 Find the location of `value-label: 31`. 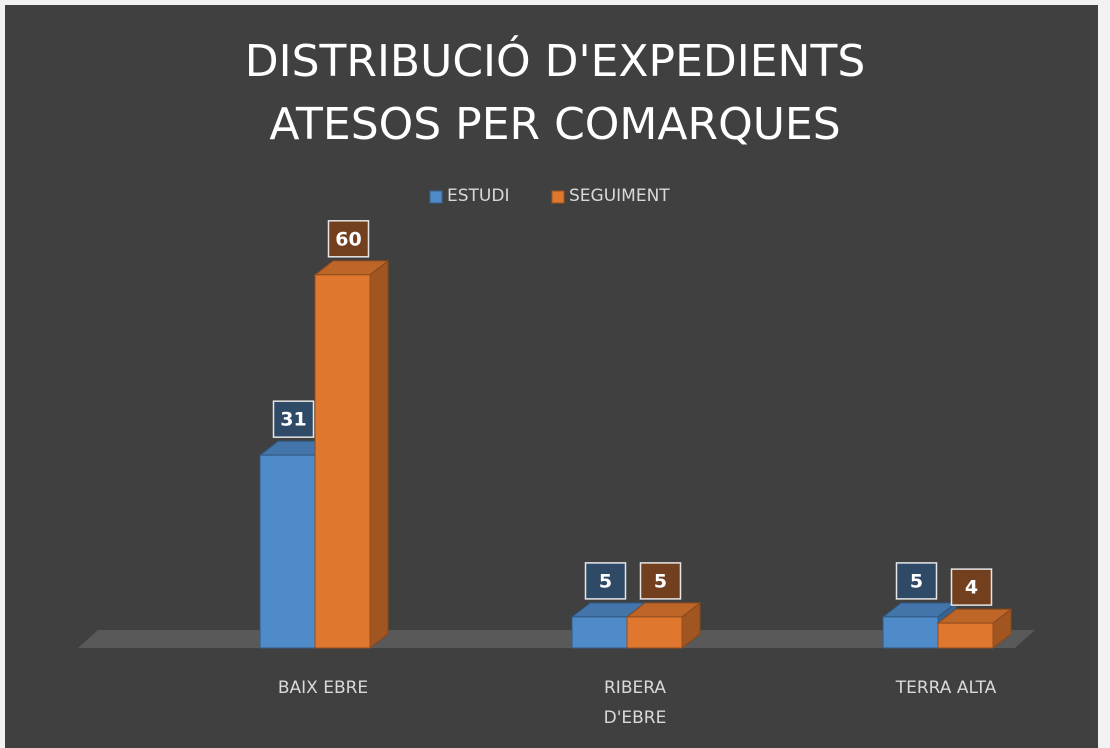

value-label: 31 is located at coordinates (293, 420).